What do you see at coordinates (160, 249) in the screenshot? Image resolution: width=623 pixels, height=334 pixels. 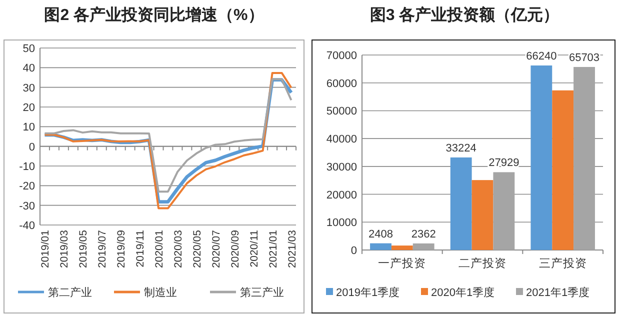 I see `x-tick-label: 2020/01` at bounding box center [160, 249].